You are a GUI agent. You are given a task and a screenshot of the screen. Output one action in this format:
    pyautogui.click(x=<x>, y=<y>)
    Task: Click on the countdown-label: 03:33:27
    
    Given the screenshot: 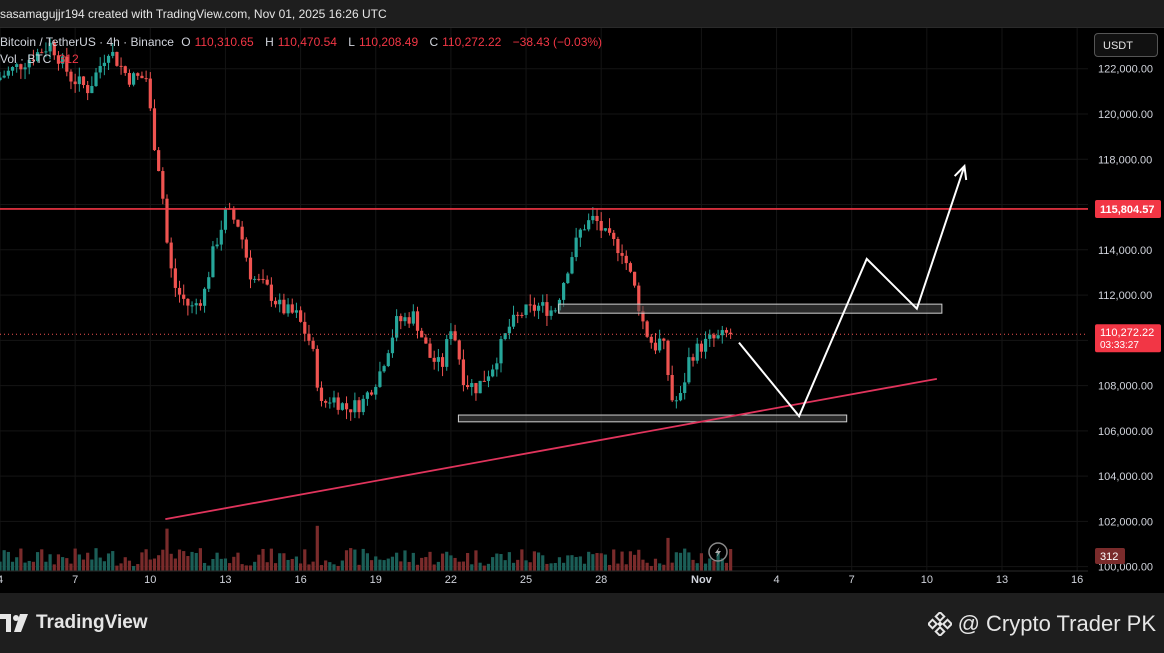 What is the action you would take?
    pyautogui.click(x=1119, y=345)
    